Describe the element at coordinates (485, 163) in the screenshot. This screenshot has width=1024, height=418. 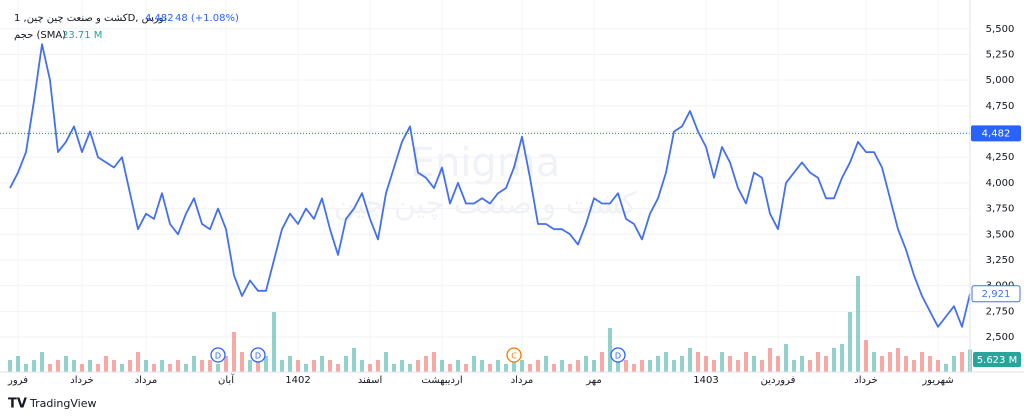
I see `watermark: Enigma` at that location.